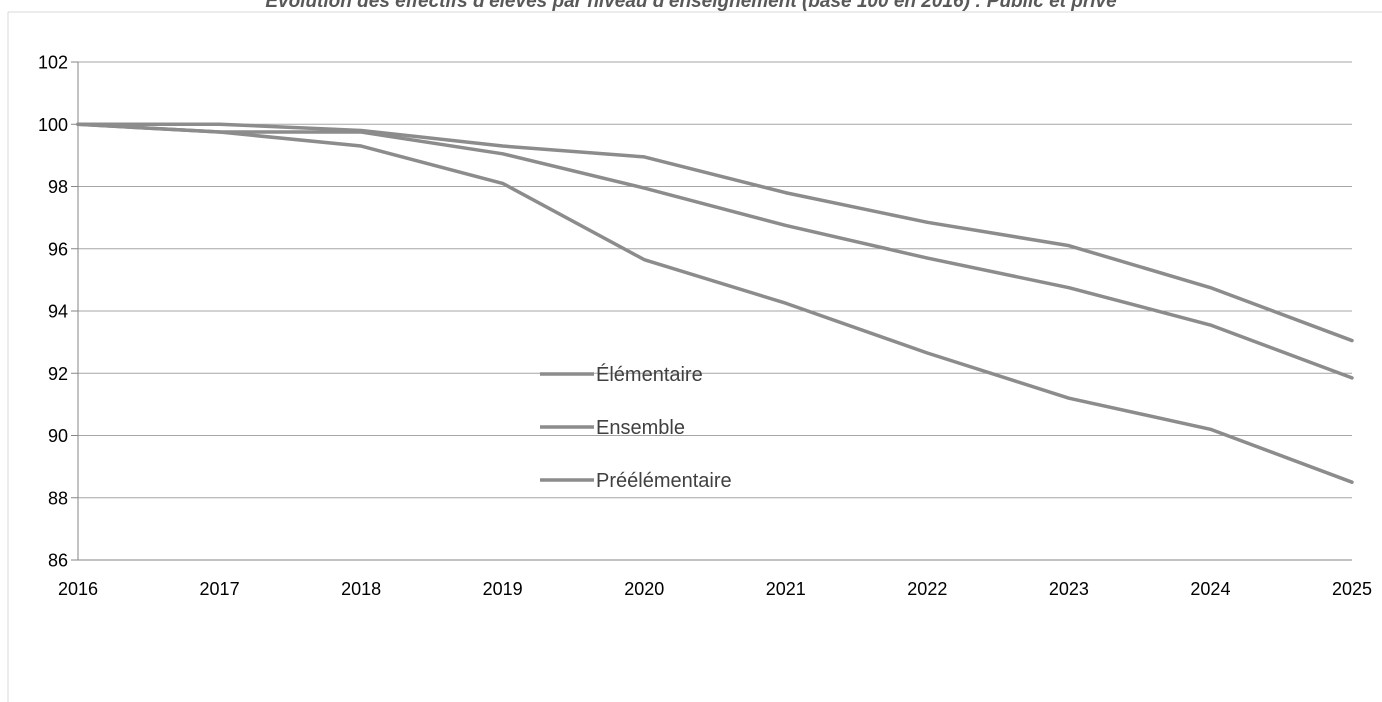 The width and height of the screenshot is (1382, 702). I want to click on data-point-ensemble-2020, so click(644, 188).